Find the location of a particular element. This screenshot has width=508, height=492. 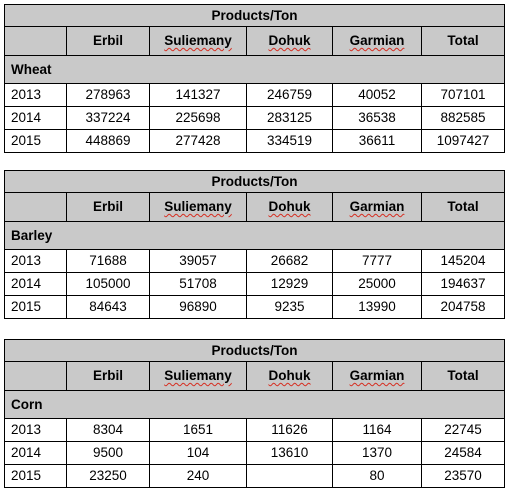

value-cell-erbil: 84643 is located at coordinates (108, 307).